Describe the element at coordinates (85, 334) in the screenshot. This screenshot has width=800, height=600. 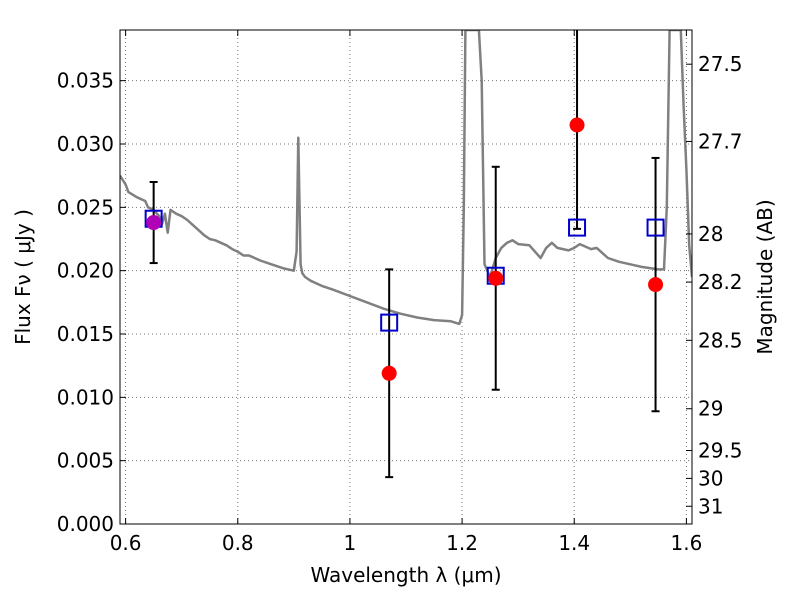
I see `y-tick-label: 0.015` at that location.